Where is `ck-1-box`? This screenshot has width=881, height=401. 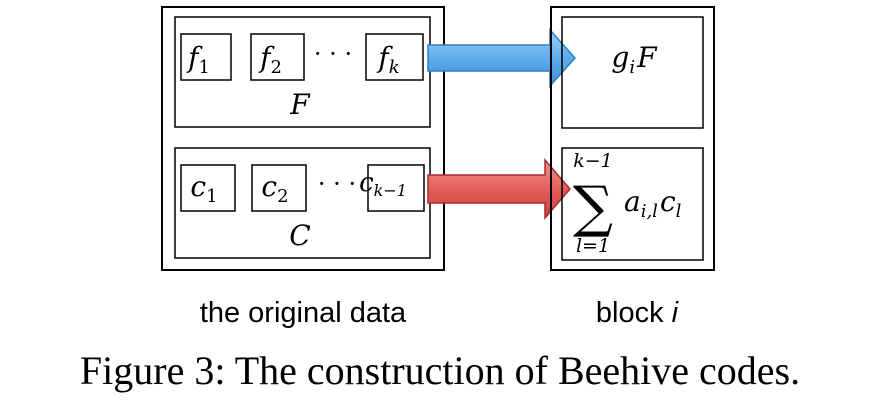
ck-1-box is located at coordinates (396, 188).